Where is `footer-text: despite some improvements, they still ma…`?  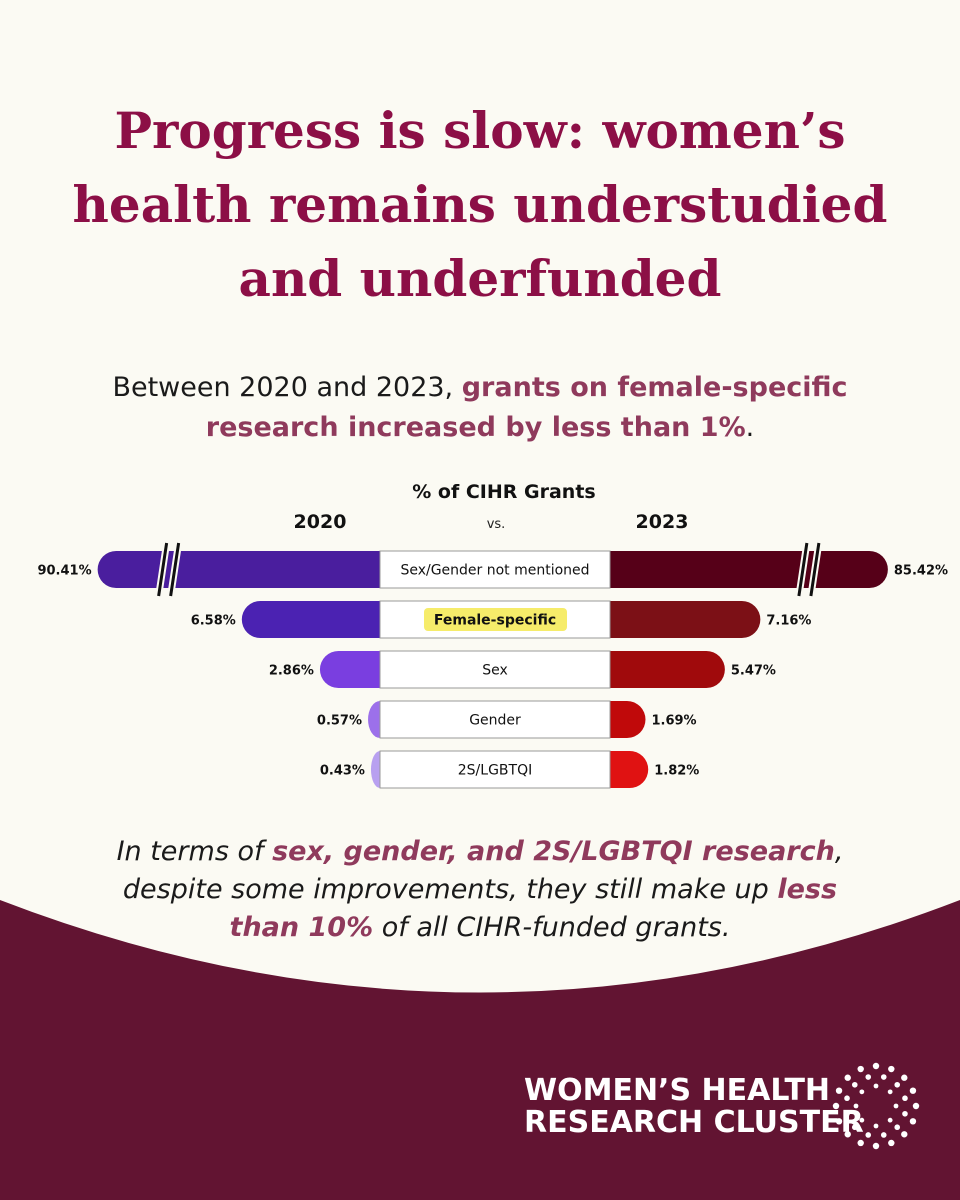 footer-text: despite some improvements, they still ma… is located at coordinates (450, 889).